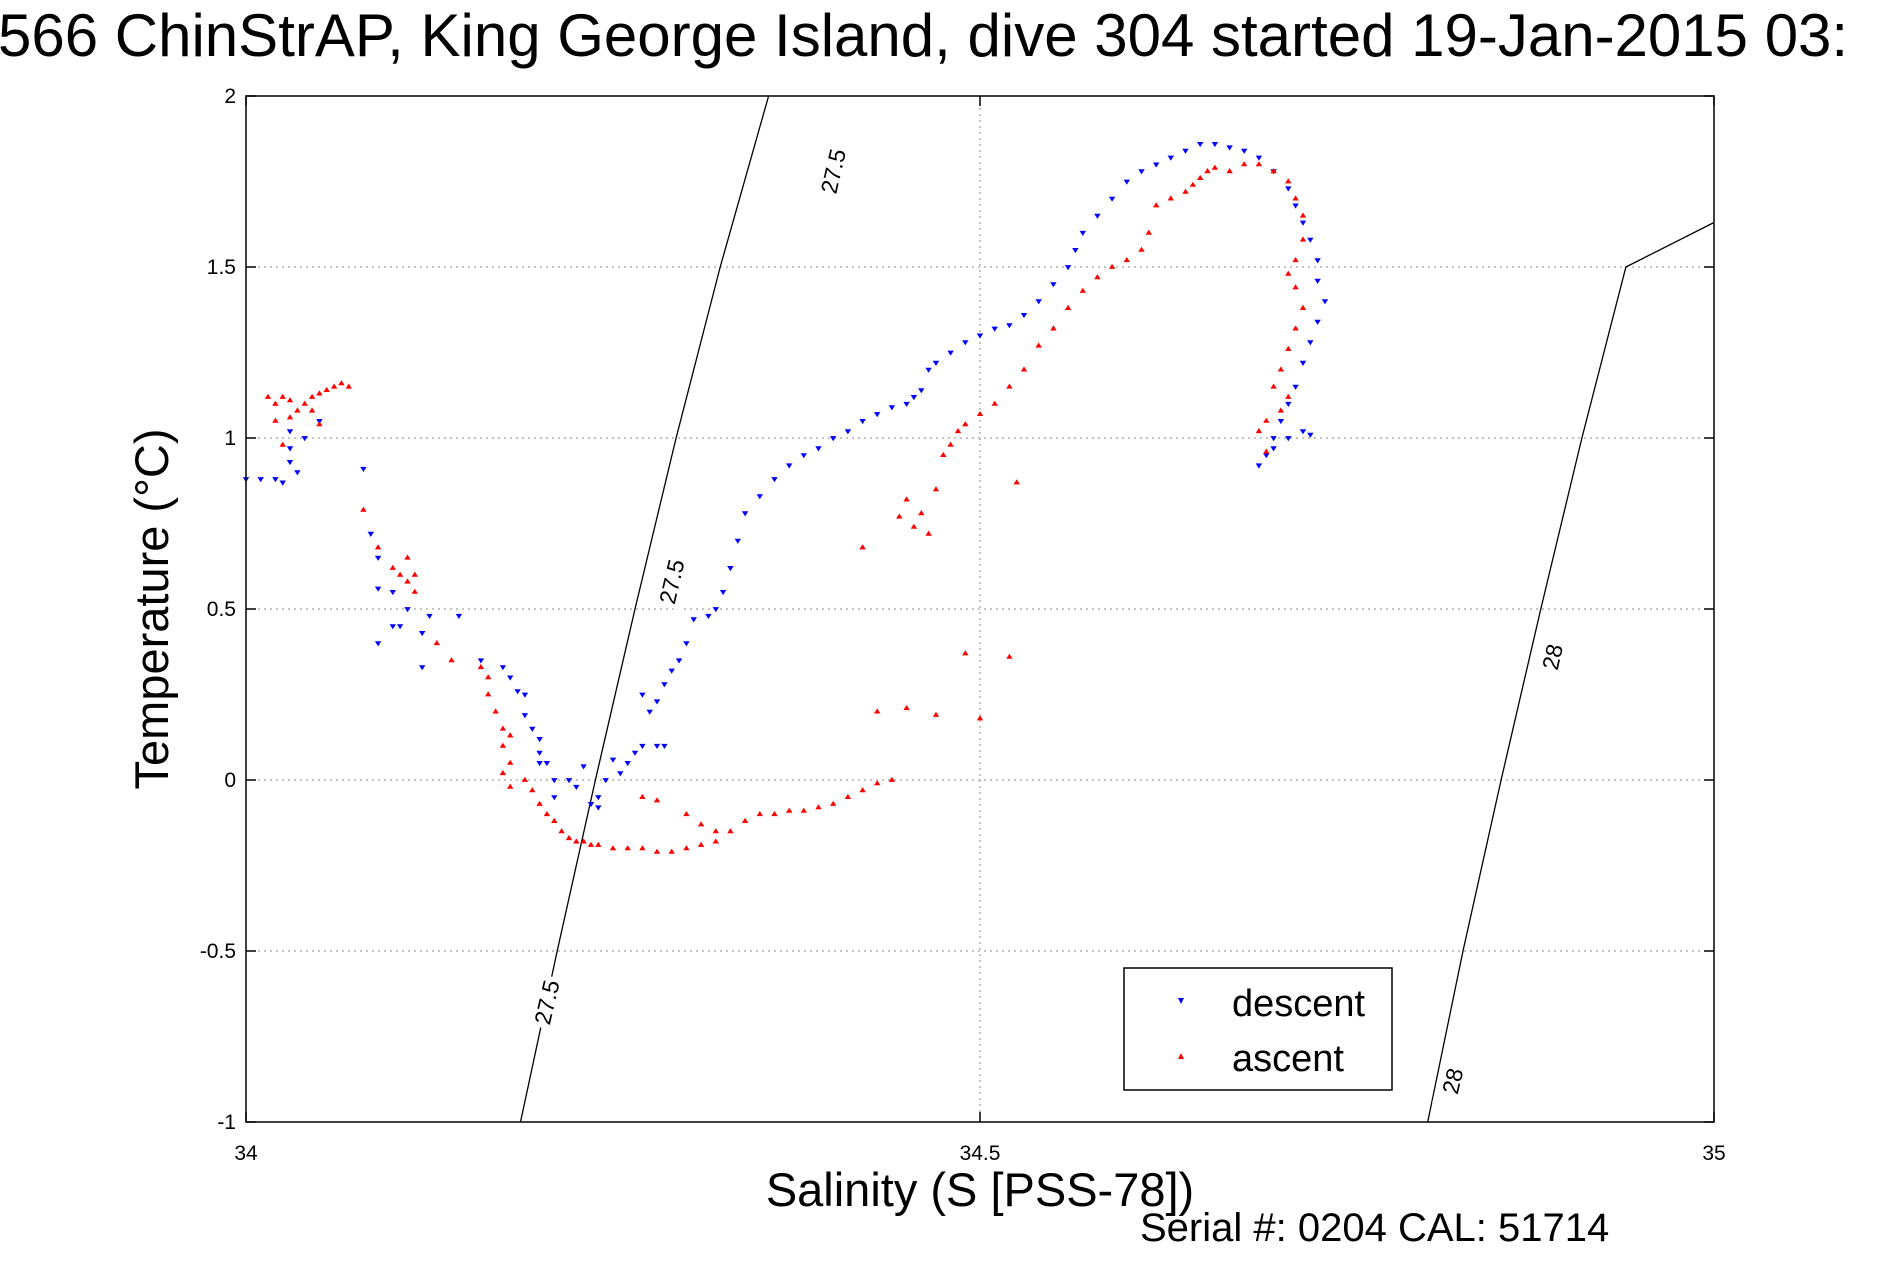 The height and width of the screenshot is (1262, 1891). I want to click on legend-label-ascent: ascent, so click(1288, 1059).